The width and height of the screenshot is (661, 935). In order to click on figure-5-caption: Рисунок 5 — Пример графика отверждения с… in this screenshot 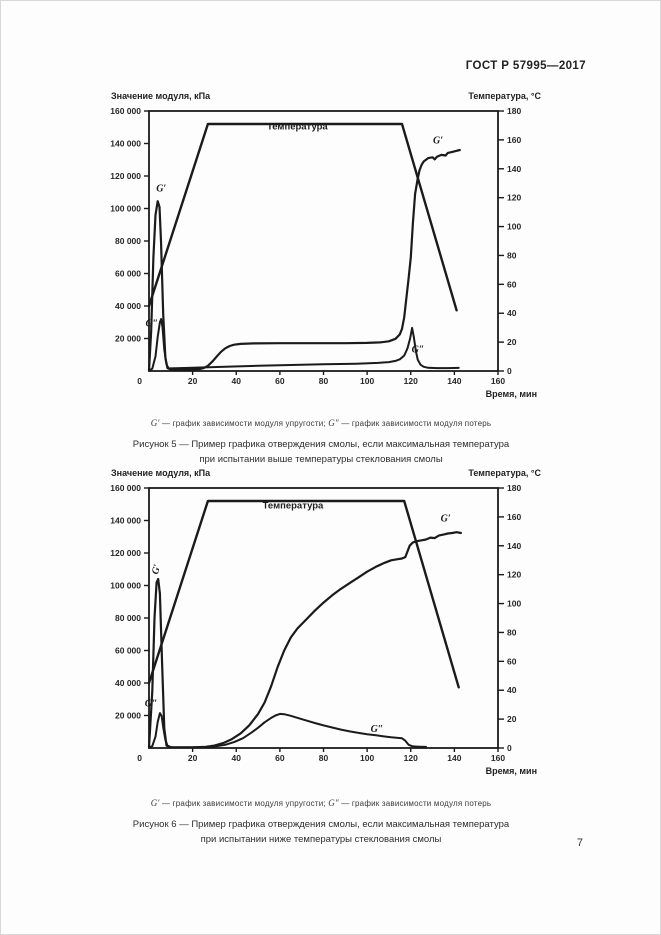, I will do `click(321, 452)`.